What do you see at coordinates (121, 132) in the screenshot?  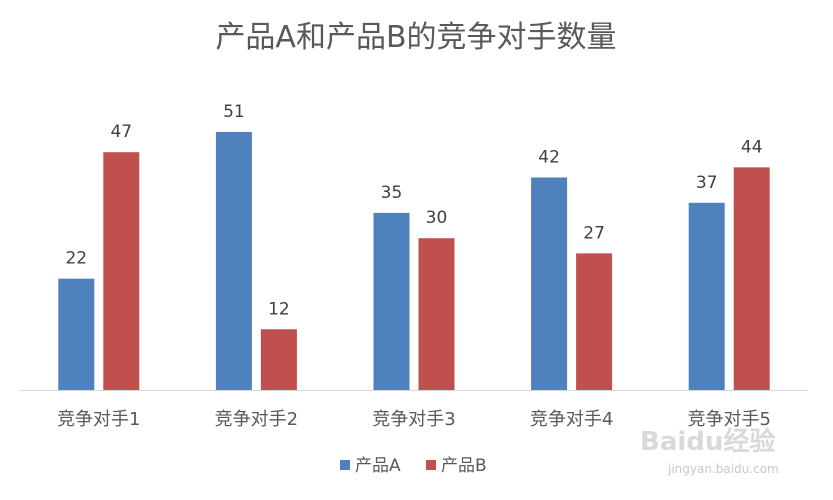 I see `data-label: 47` at bounding box center [121, 132].